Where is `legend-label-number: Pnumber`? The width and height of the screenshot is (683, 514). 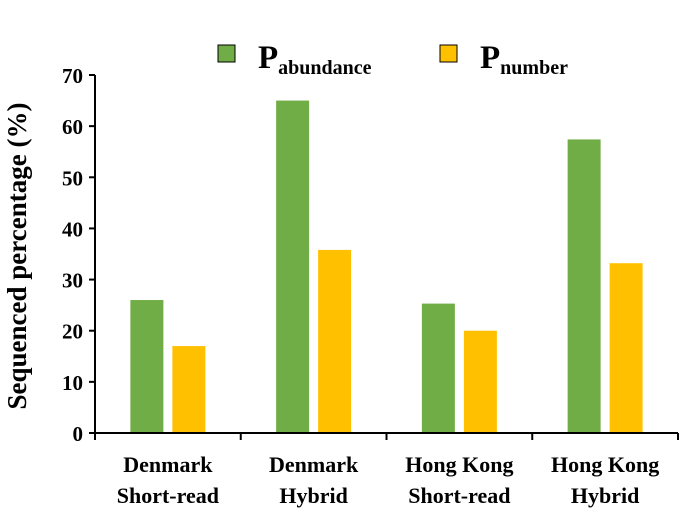
legend-label-number: Pnumber is located at coordinates (524, 59).